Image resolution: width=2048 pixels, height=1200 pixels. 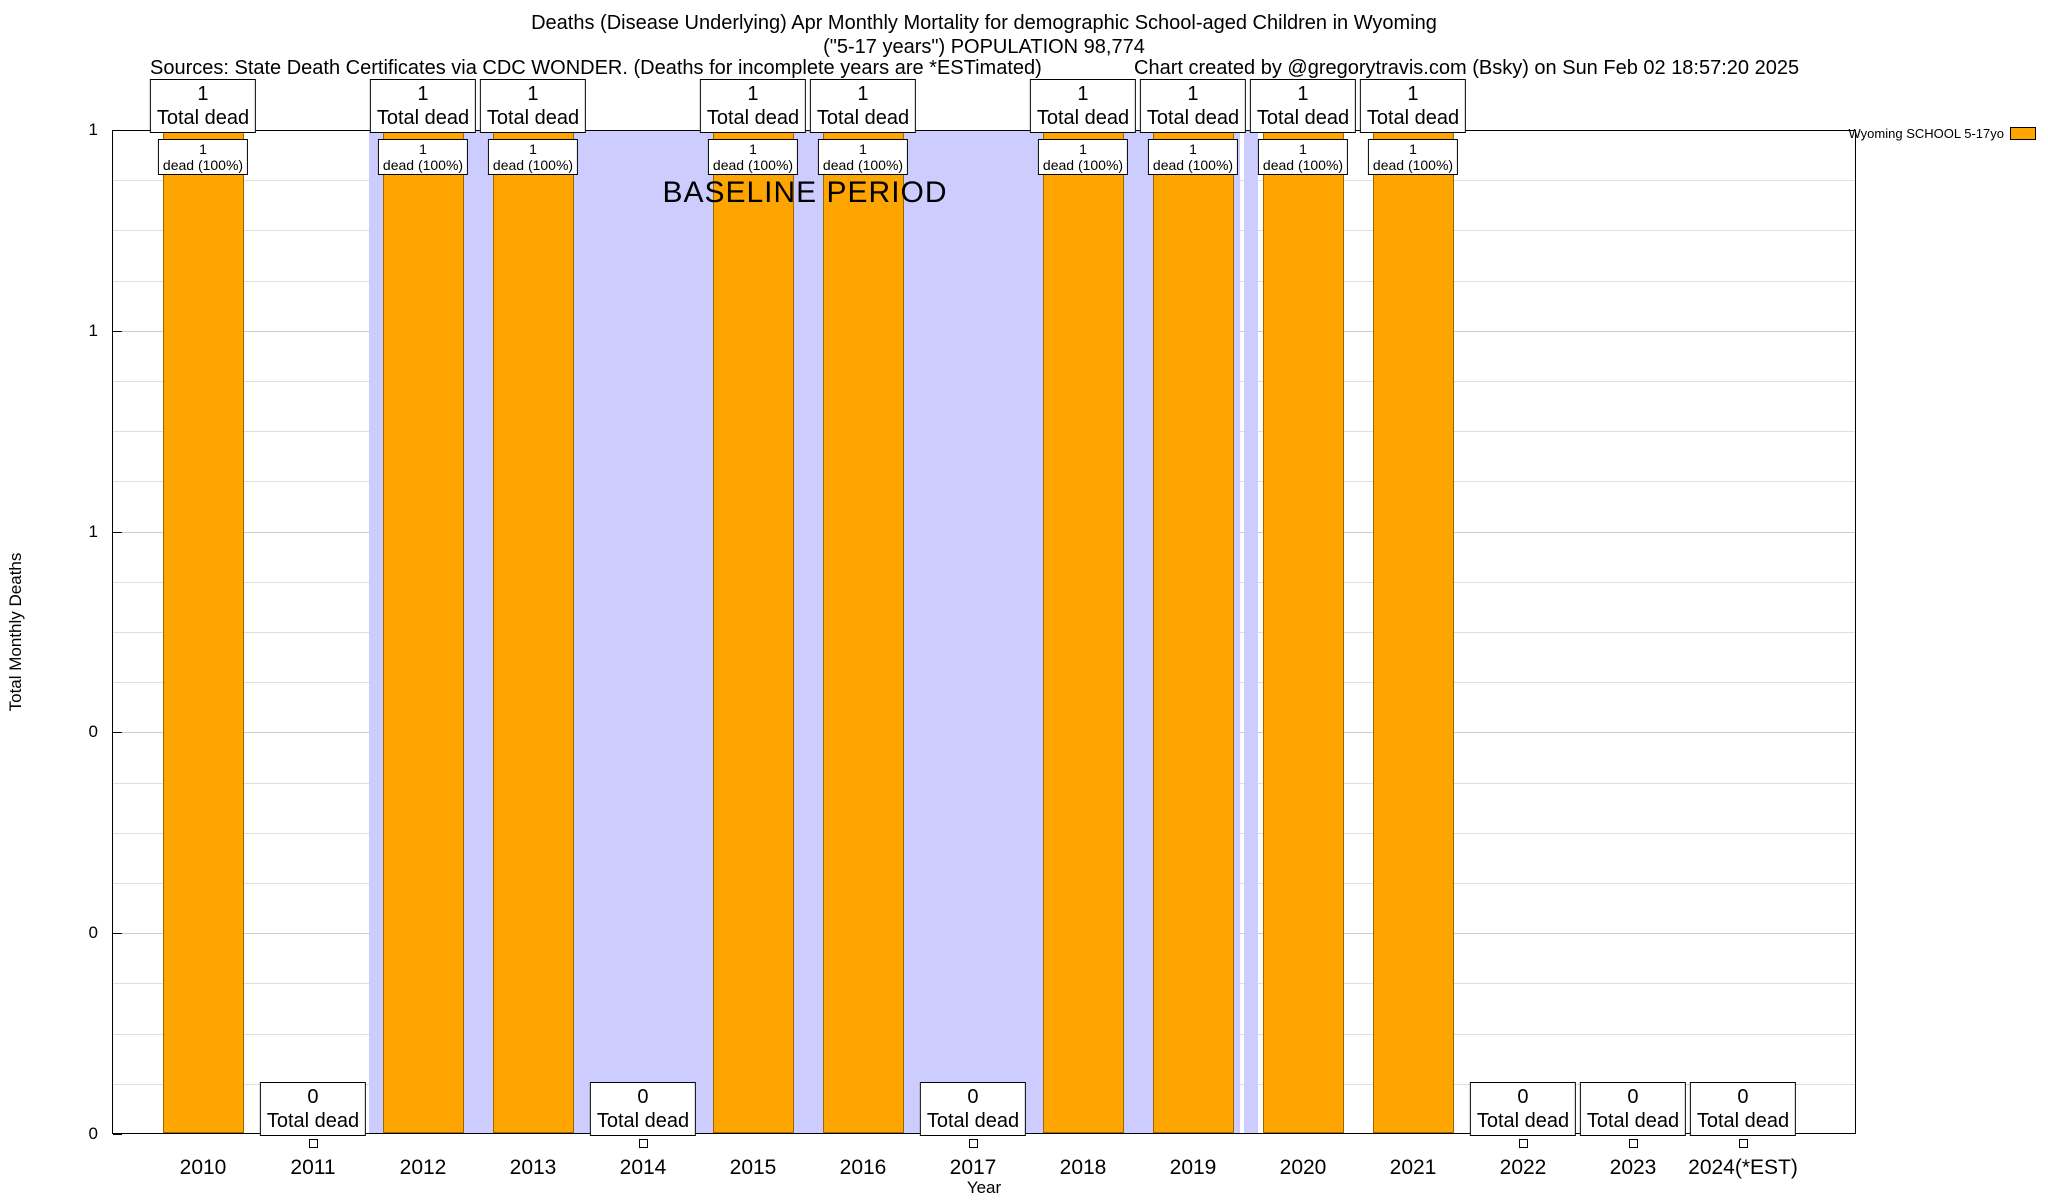 I want to click on year-tick-label: 2016, so click(x=863, y=1167).